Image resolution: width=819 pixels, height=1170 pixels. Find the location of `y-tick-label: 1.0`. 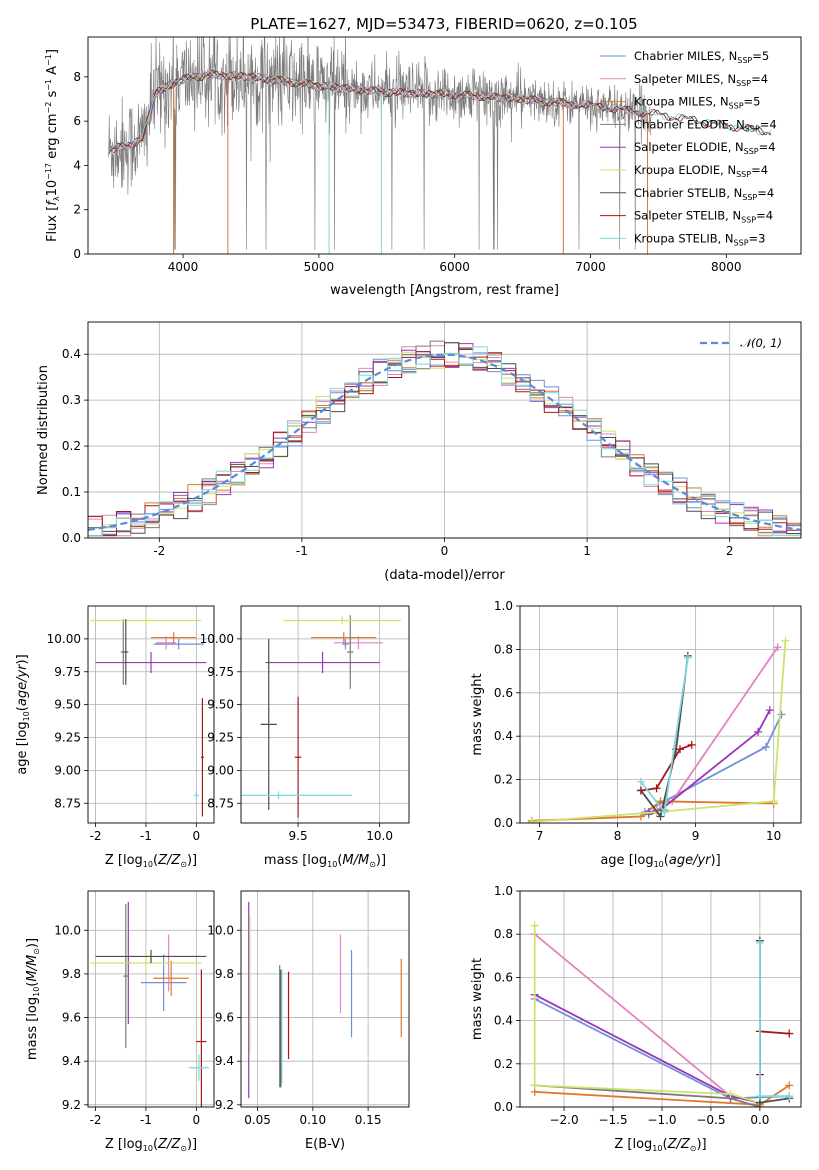

y-tick-label: 1.0 is located at coordinates (503, 891).